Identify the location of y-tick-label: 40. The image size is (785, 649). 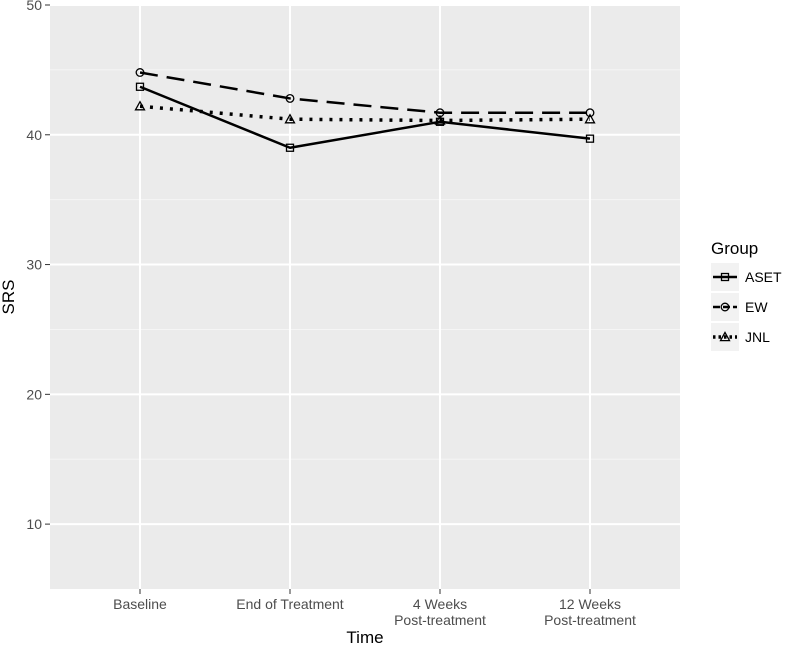
(34, 135).